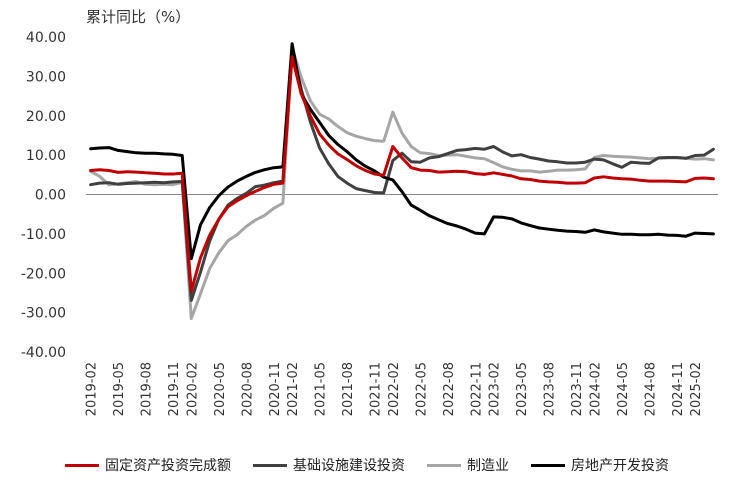  I want to click on y-tick-label: -10.00, so click(43, 235).